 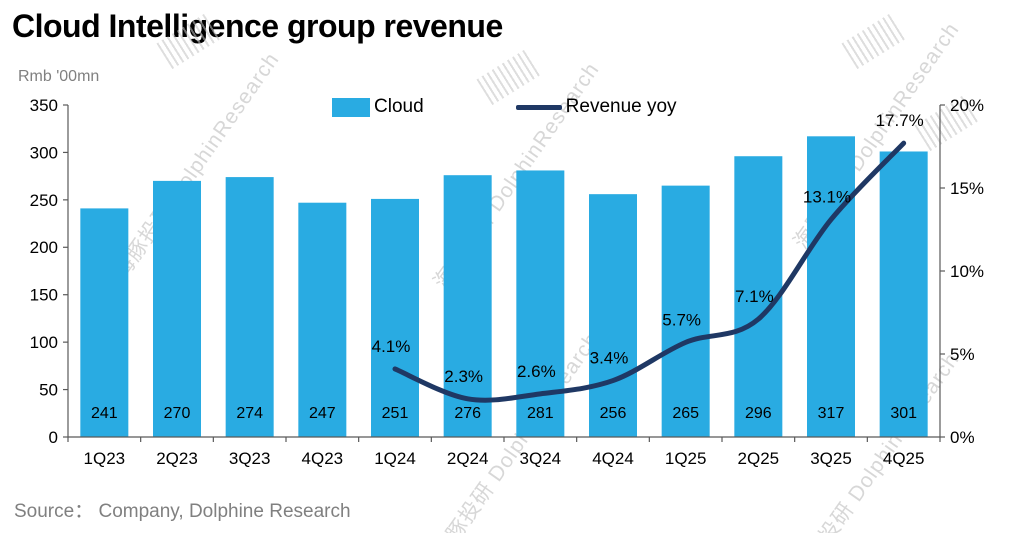 What do you see at coordinates (538, 107) in the screenshot?
I see `legend-yoy-swatch-icon` at bounding box center [538, 107].